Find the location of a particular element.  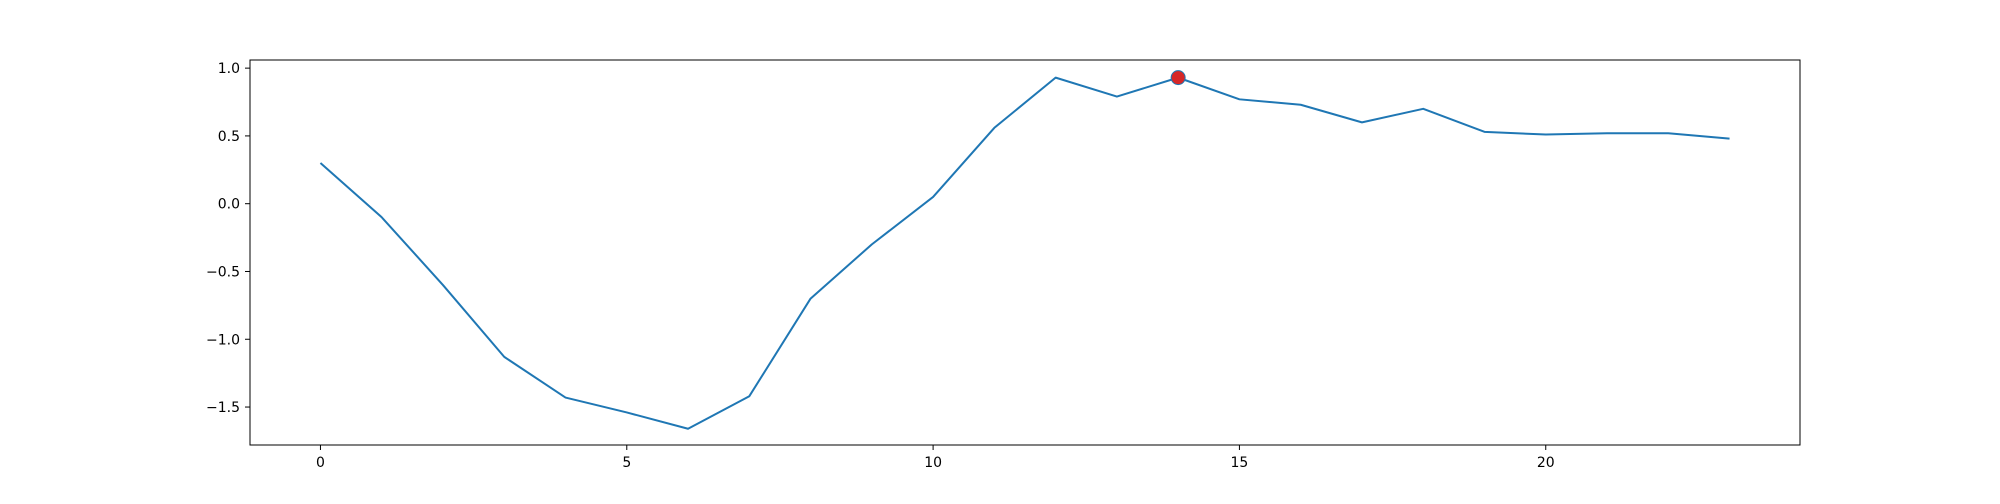

x-tick-label: 5 is located at coordinates (626, 463).